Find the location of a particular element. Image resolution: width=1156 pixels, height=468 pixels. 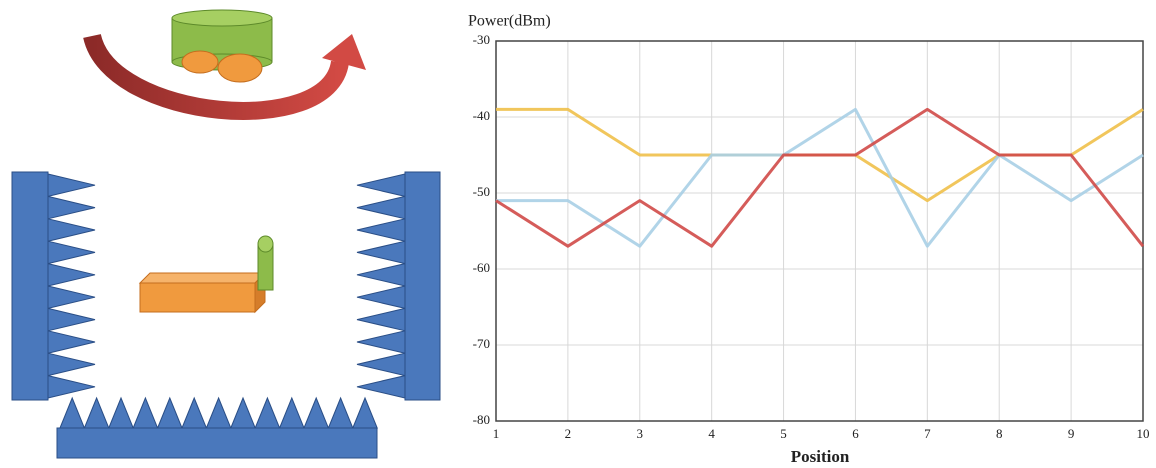

antenna-box-top is located at coordinates (202, 278).